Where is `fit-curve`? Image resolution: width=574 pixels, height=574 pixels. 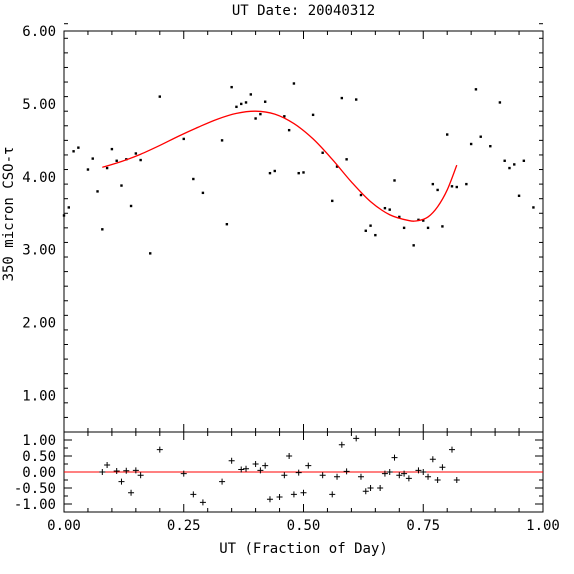 fit-curve is located at coordinates (280, 166).